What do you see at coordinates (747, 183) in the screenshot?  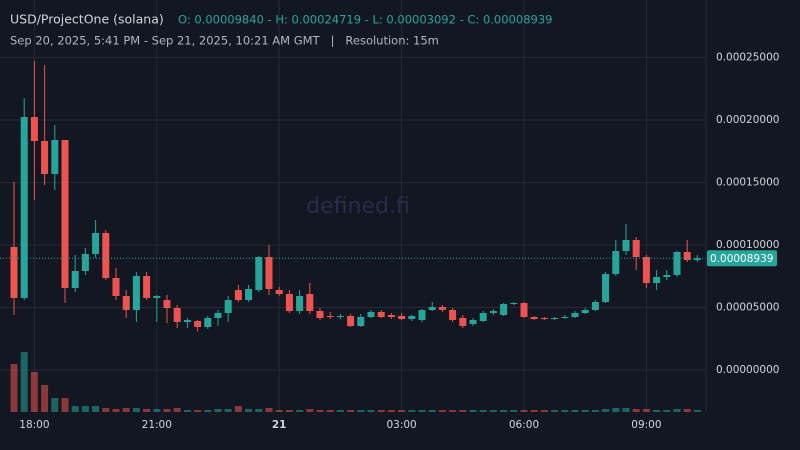 I see `y-tick-label: 0.00015000` at bounding box center [747, 183].